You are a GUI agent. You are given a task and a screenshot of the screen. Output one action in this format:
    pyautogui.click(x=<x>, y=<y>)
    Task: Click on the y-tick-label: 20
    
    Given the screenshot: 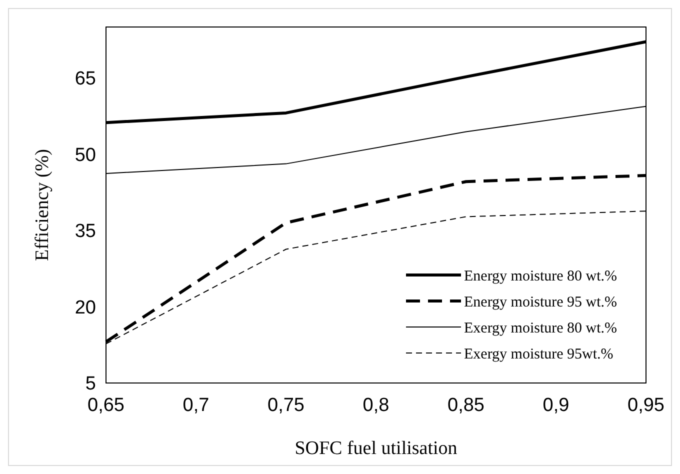 What is the action you would take?
    pyautogui.click(x=85, y=307)
    